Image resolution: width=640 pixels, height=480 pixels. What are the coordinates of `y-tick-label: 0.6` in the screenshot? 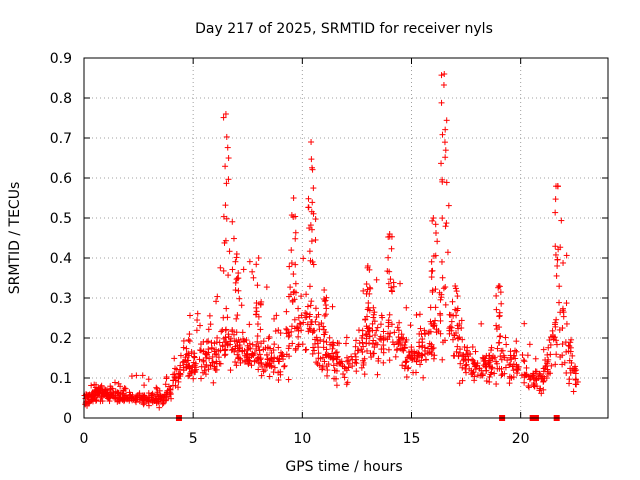 It's located at (61, 179).